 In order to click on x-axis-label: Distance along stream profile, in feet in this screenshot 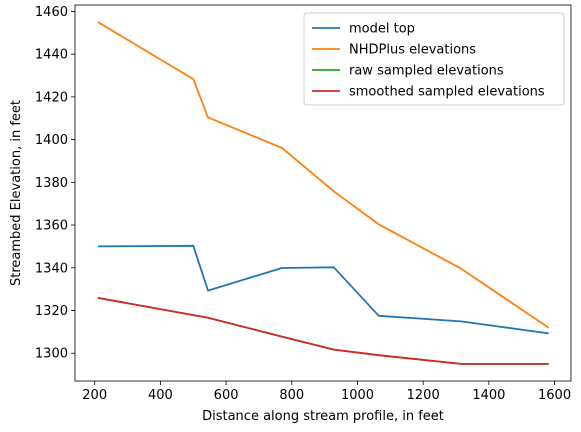, I will do `click(323, 416)`.